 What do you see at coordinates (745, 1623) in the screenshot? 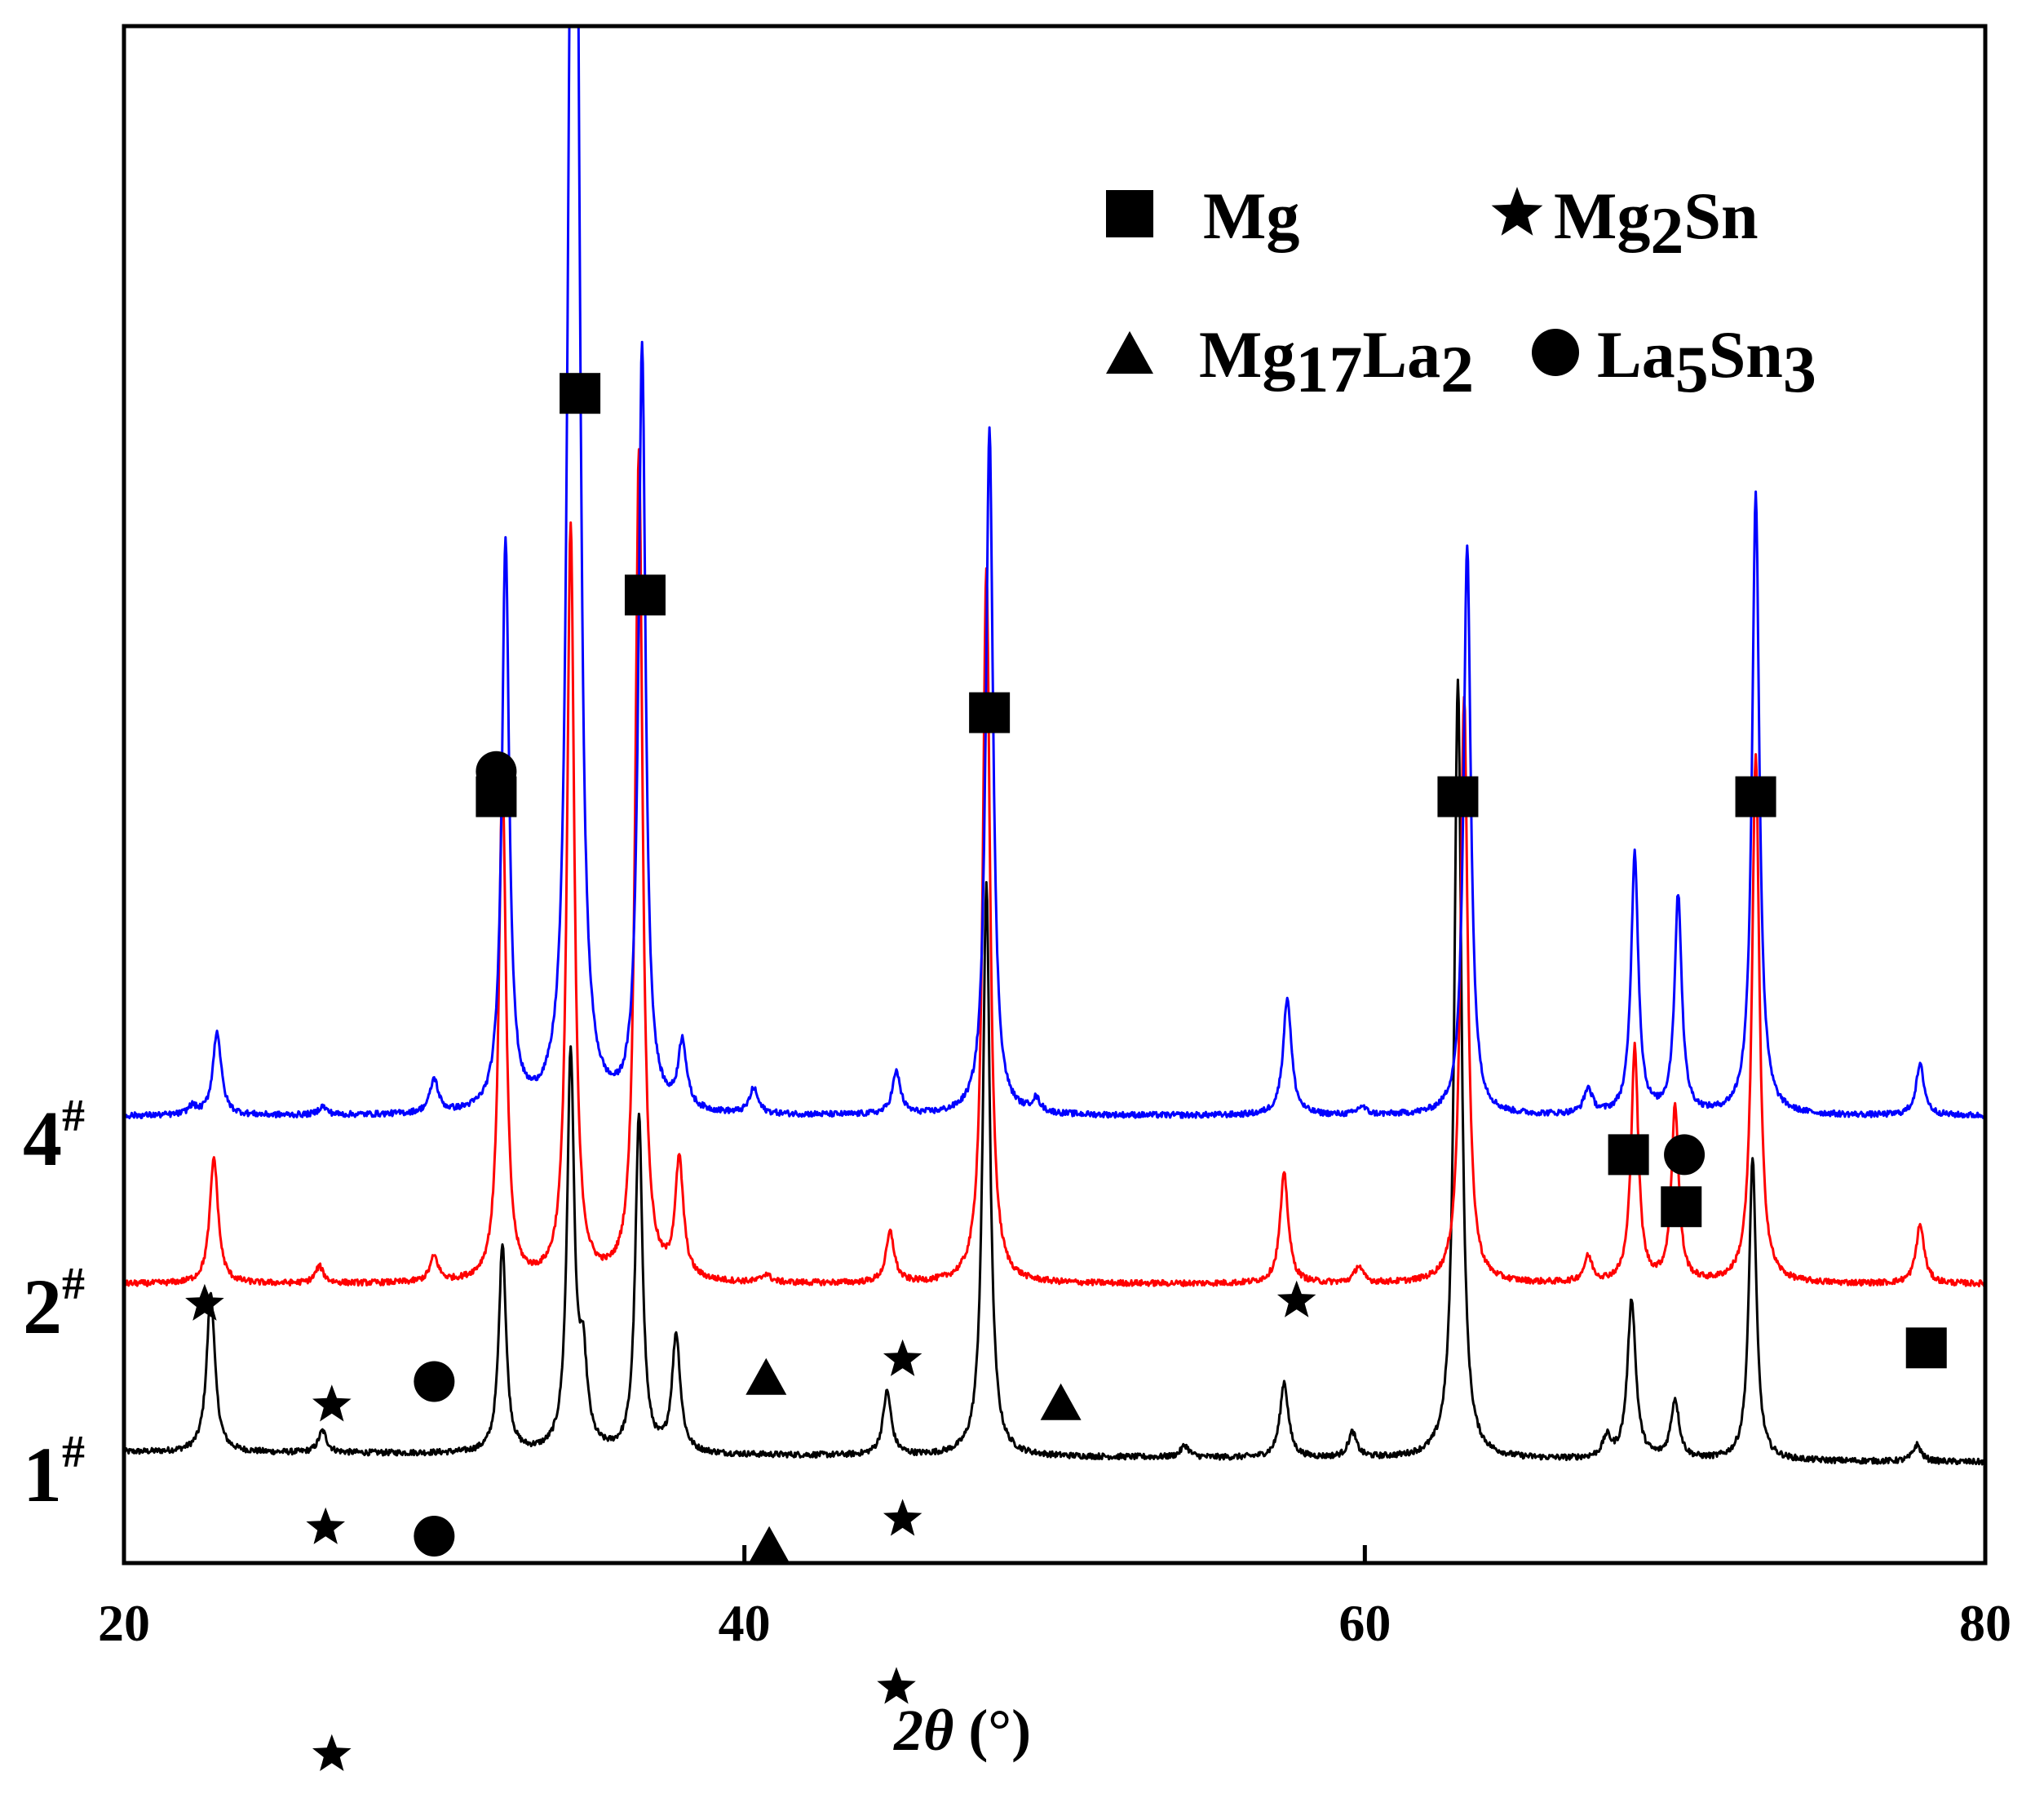
I see `x-tick-label: 40` at bounding box center [745, 1623].